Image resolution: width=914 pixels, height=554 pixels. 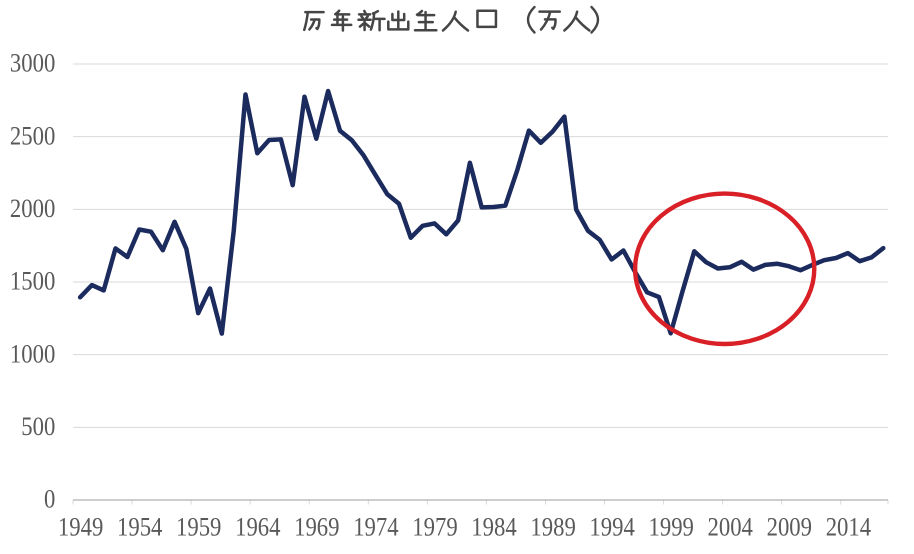 I want to click on svg-text: 1989, so click(x=552, y=527).